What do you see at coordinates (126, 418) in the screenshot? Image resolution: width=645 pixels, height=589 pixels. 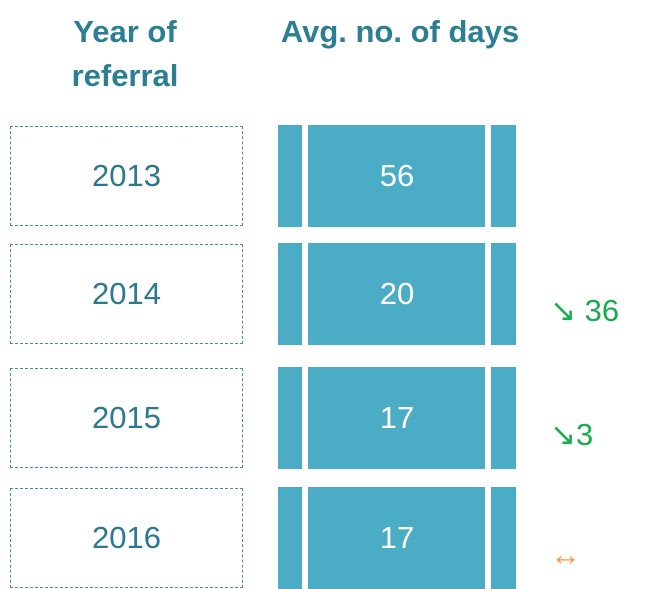 I see `year-cell: 2015` at bounding box center [126, 418].